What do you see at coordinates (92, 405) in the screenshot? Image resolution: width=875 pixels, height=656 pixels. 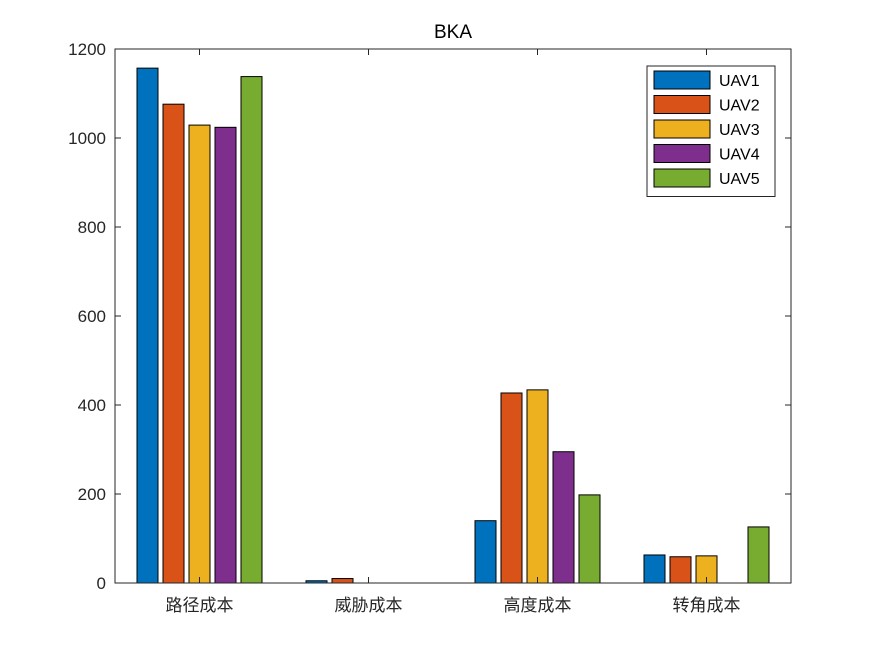 I see `y-tick-label: 400` at bounding box center [92, 405].